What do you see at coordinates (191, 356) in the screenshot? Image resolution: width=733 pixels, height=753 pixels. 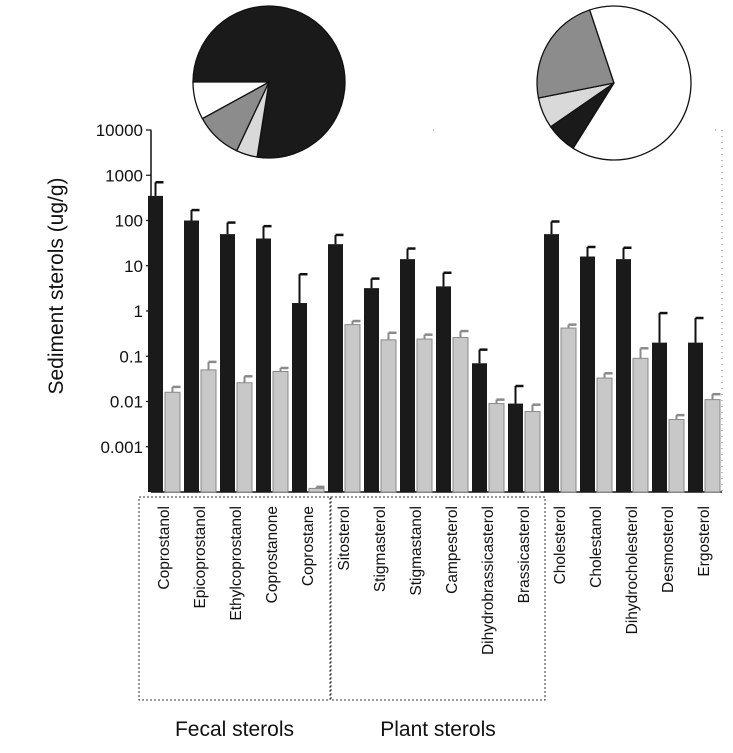 I see `bar-epicoprostanol-dark` at bounding box center [191, 356].